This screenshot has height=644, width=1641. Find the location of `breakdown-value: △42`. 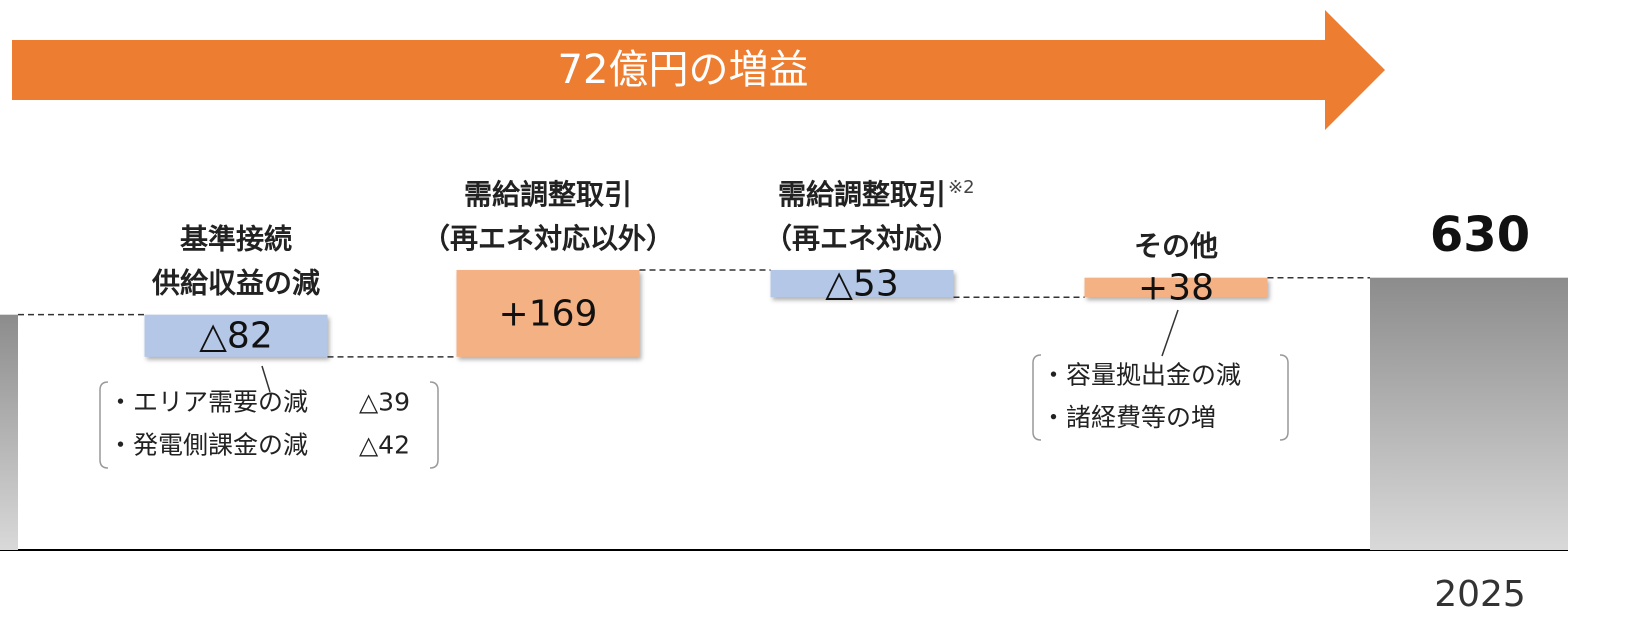

breakdown-value: △42 is located at coordinates (384, 445).